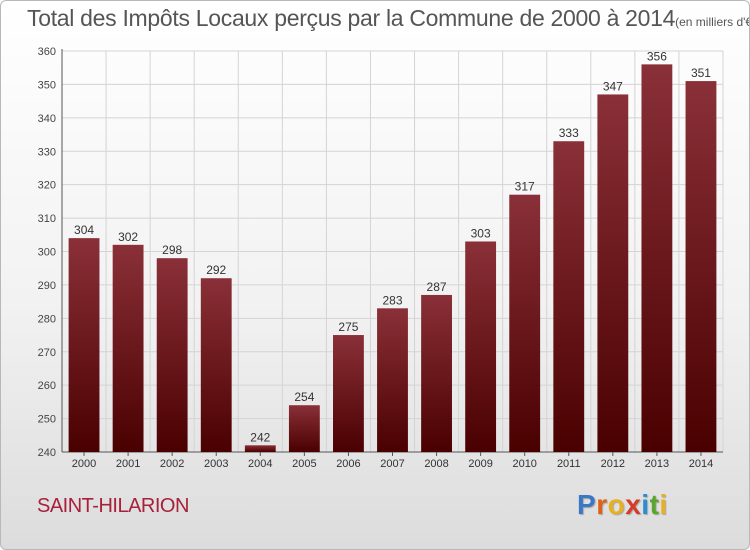 Image resolution: width=750 pixels, height=550 pixels. What do you see at coordinates (47, 152) in the screenshot?
I see `y-tick-label: 330` at bounding box center [47, 152].